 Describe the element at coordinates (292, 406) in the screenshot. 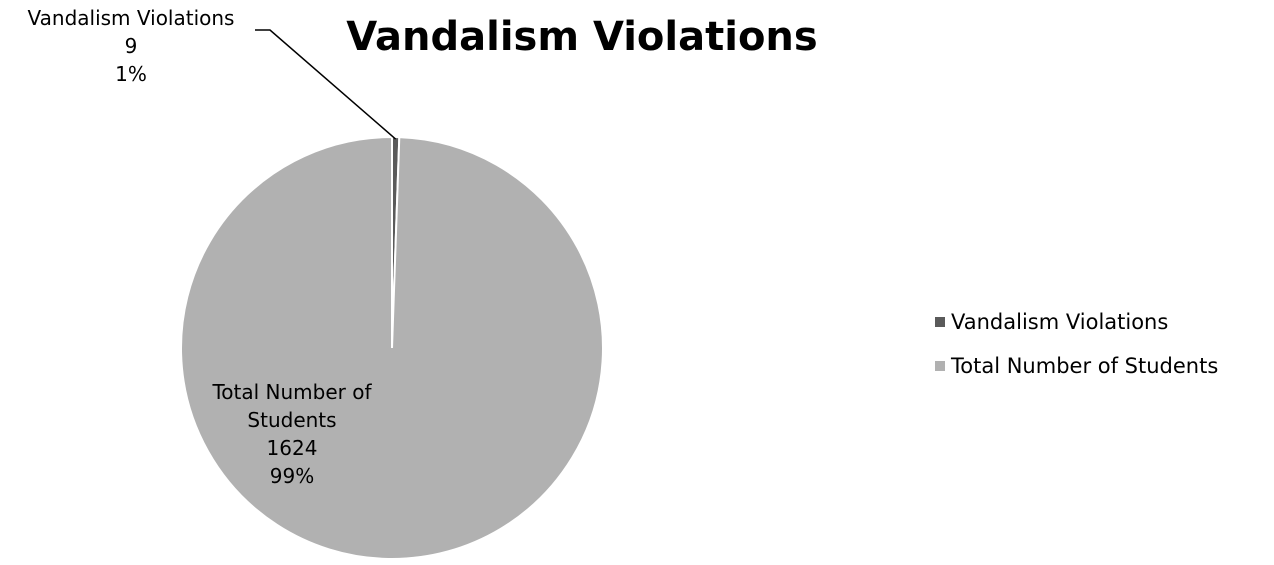

I see `data-label-name: Total Number of Students` at that location.